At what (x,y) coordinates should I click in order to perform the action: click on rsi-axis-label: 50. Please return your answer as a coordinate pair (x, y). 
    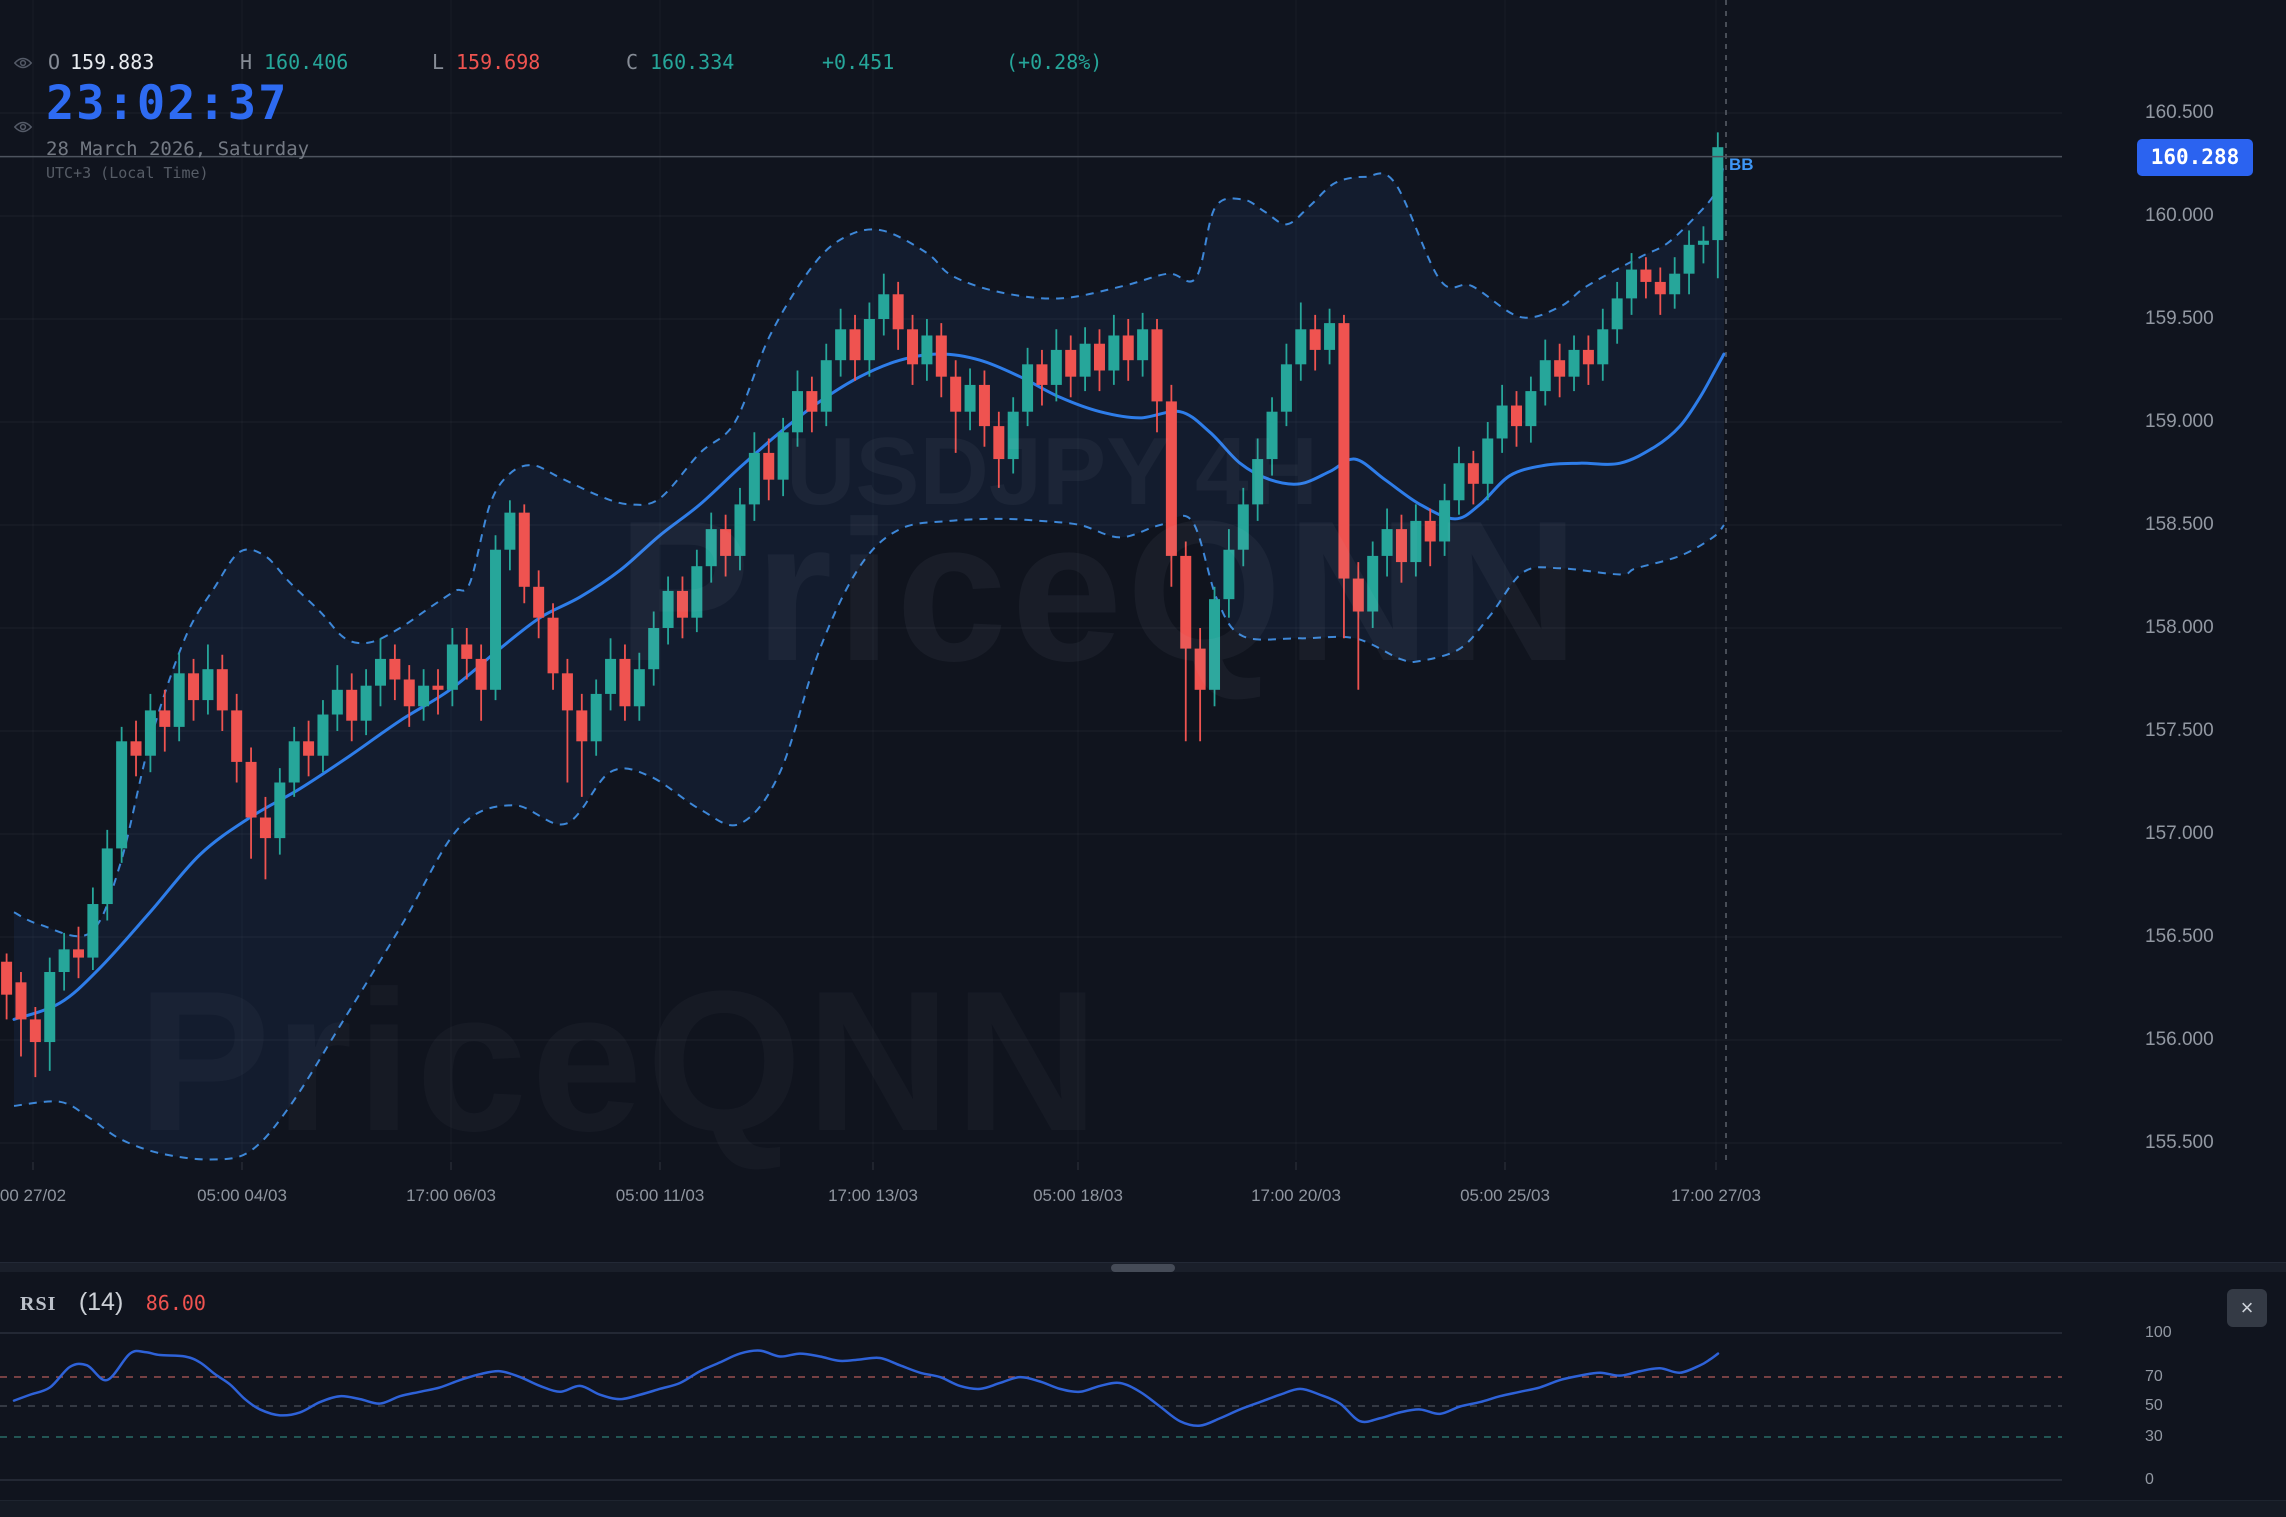
    Looking at the image, I should click on (2154, 1405).